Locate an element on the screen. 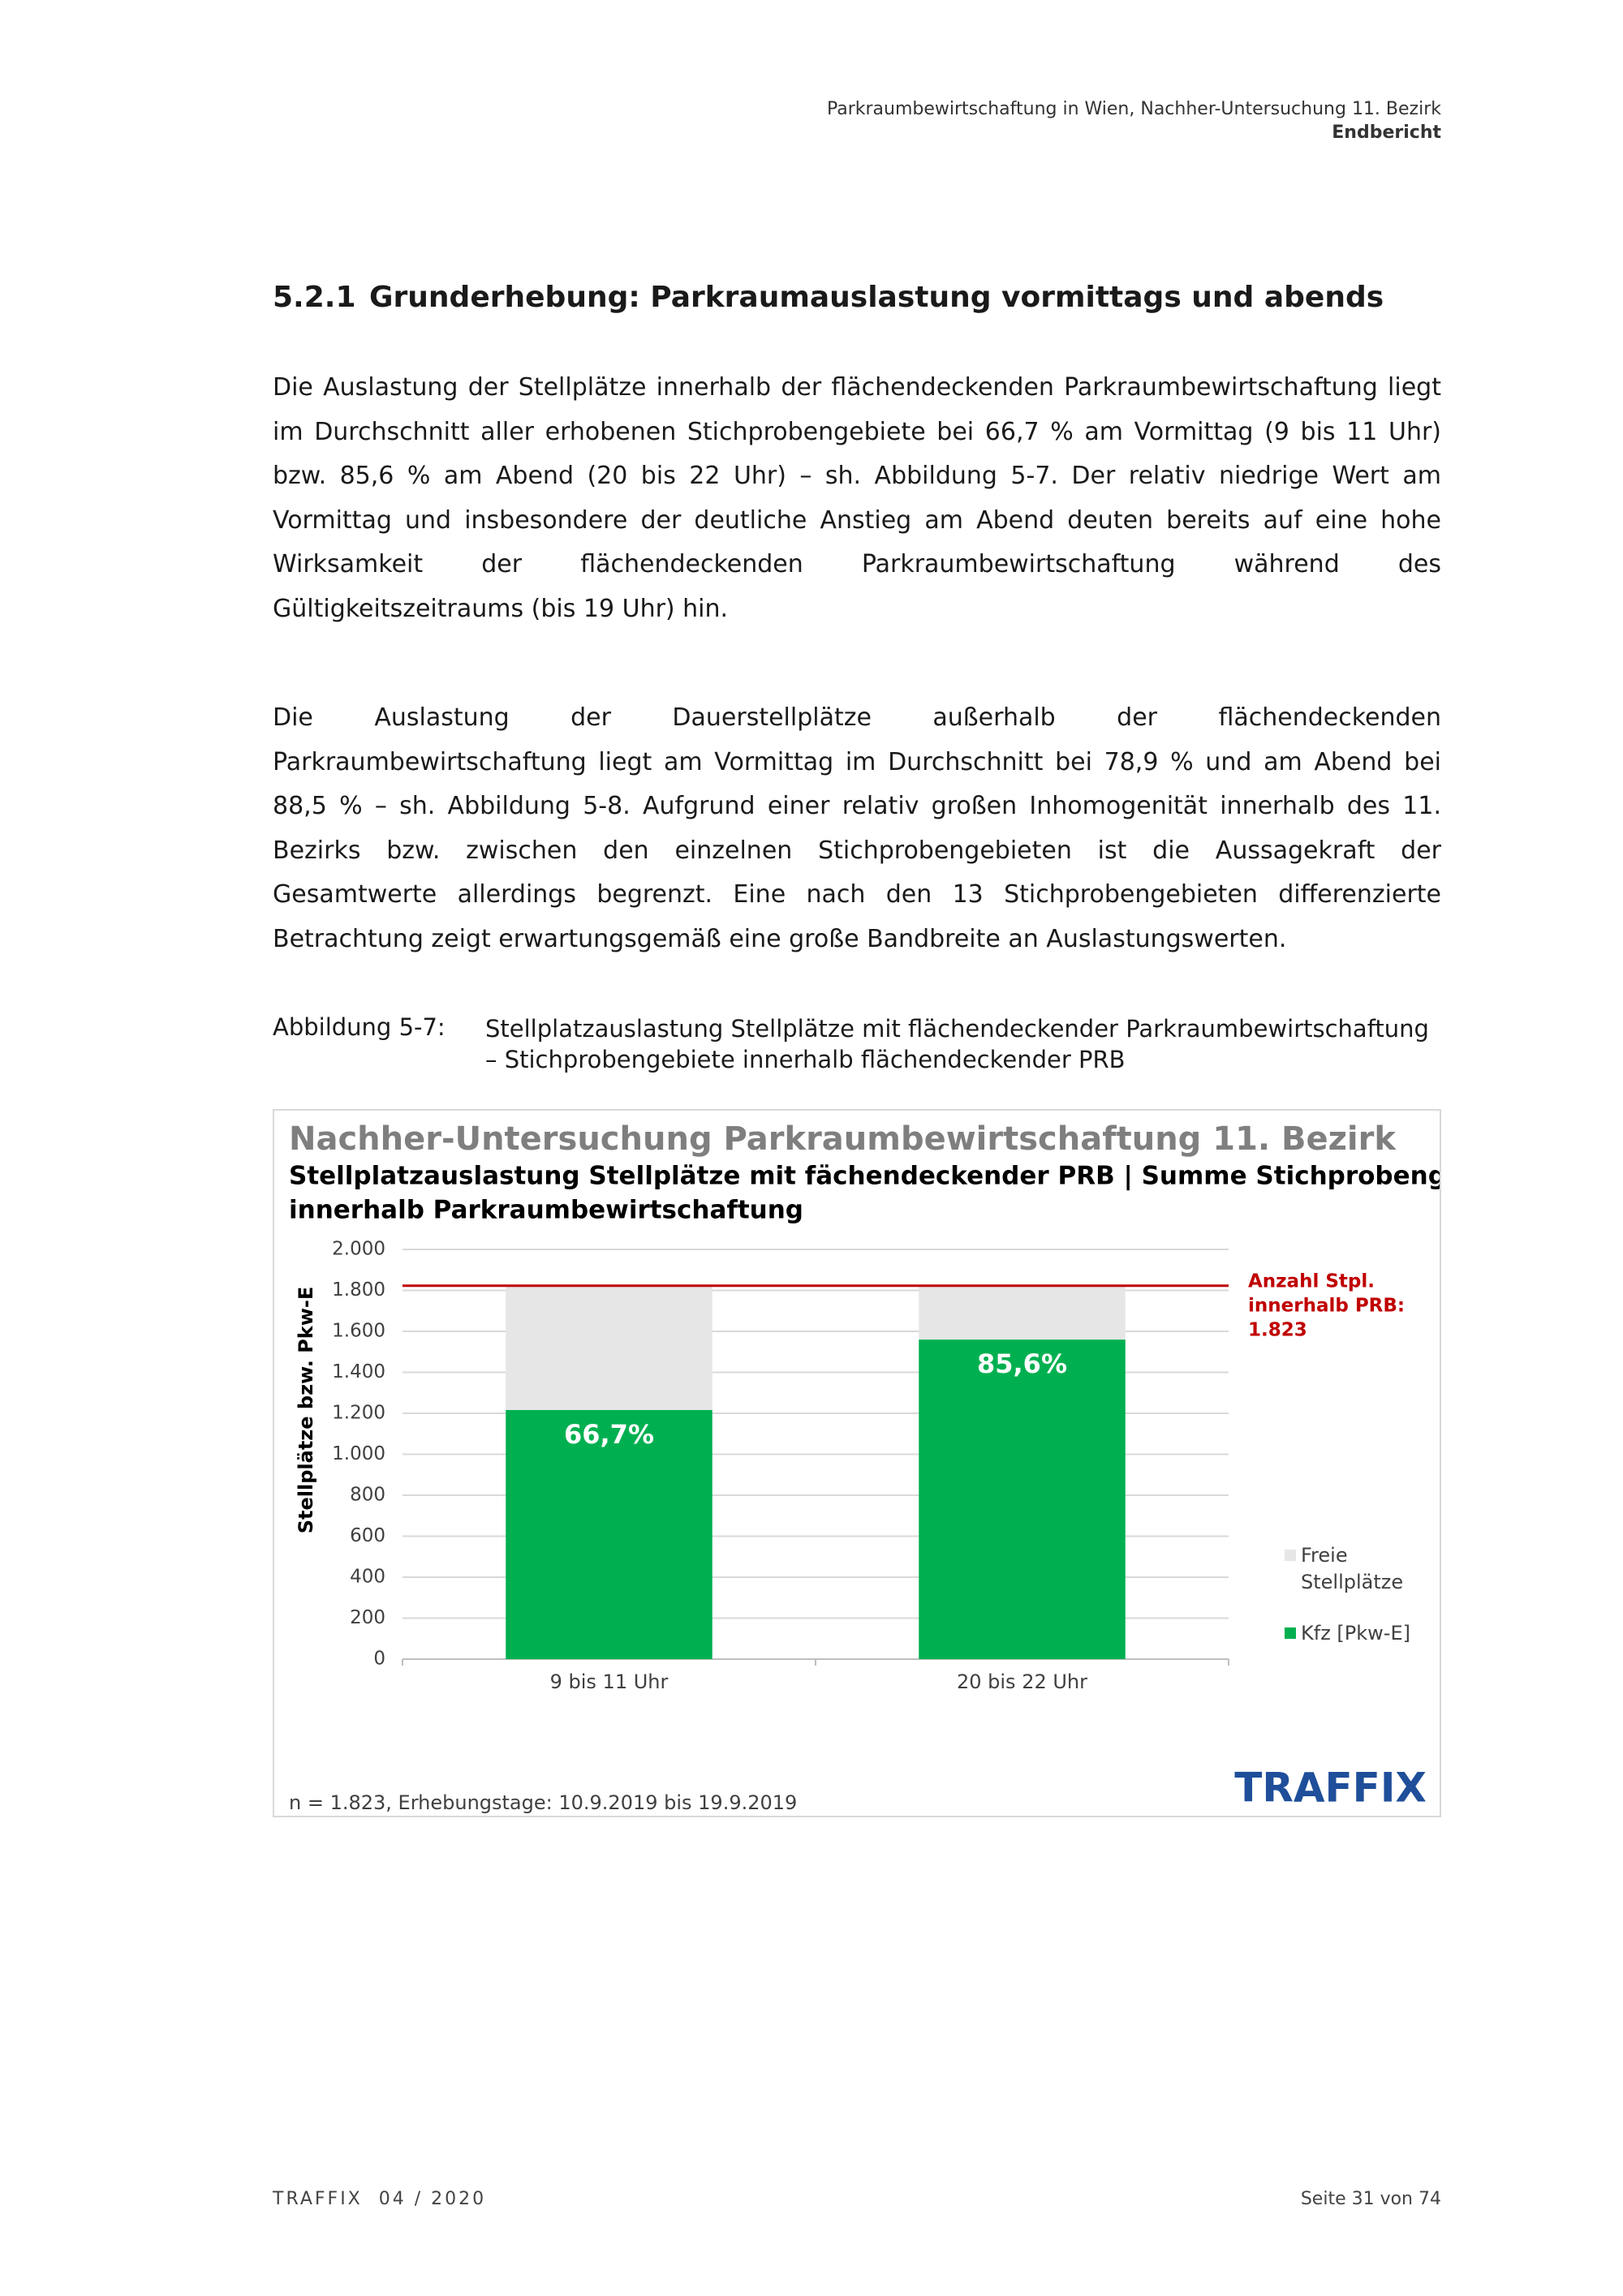  data-label: 66,7% is located at coordinates (609, 1434).